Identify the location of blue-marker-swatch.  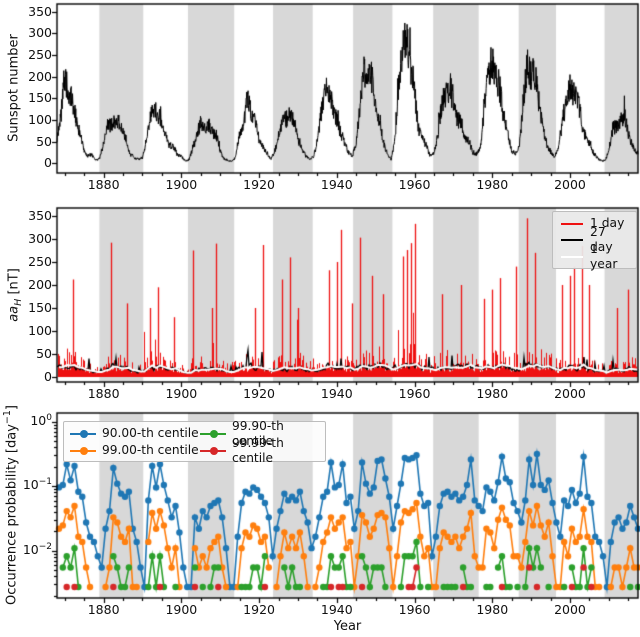
(83, 433).